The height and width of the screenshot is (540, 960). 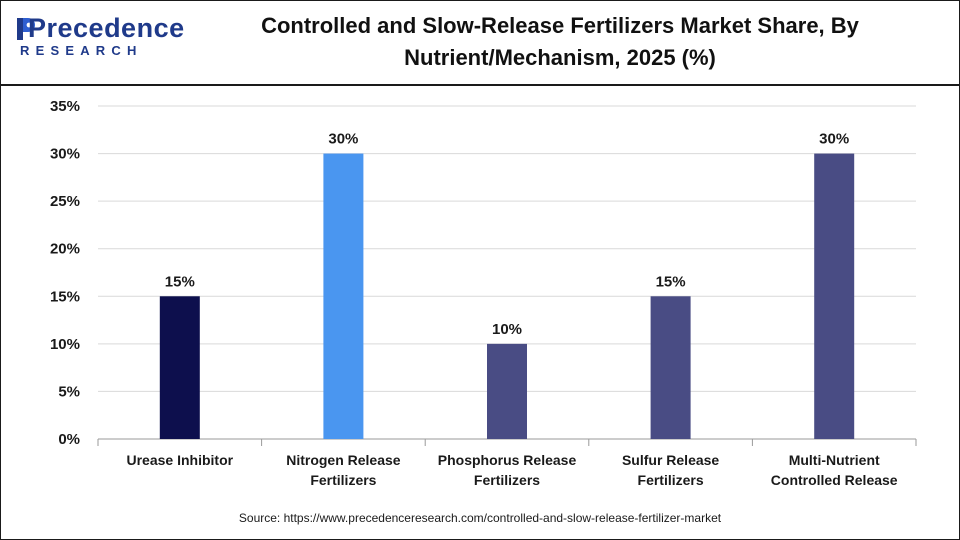 What do you see at coordinates (834, 480) in the screenshot?
I see `x-tick-label: Controlled Release` at bounding box center [834, 480].